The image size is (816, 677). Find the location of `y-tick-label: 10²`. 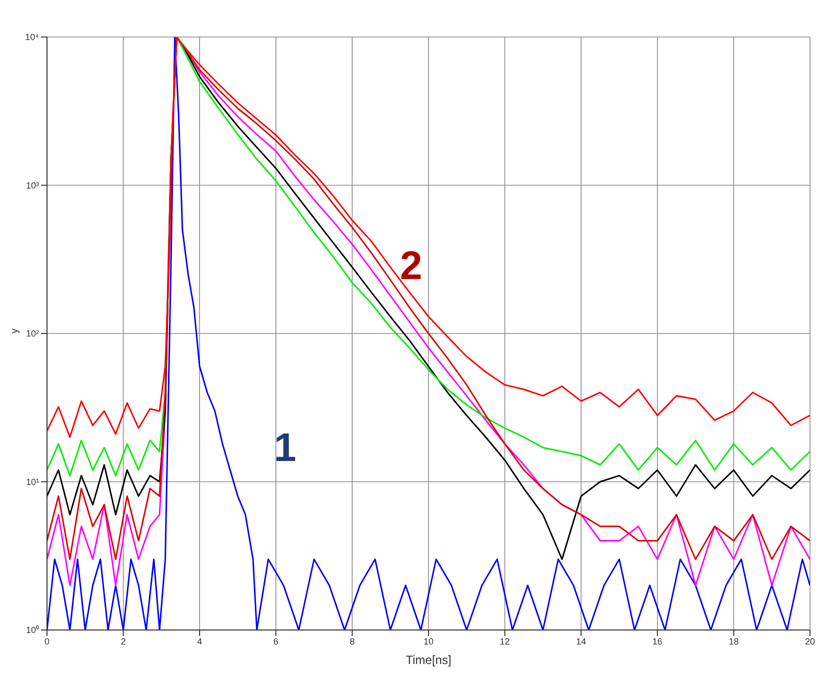

y-tick-label: 10² is located at coordinates (32, 333).